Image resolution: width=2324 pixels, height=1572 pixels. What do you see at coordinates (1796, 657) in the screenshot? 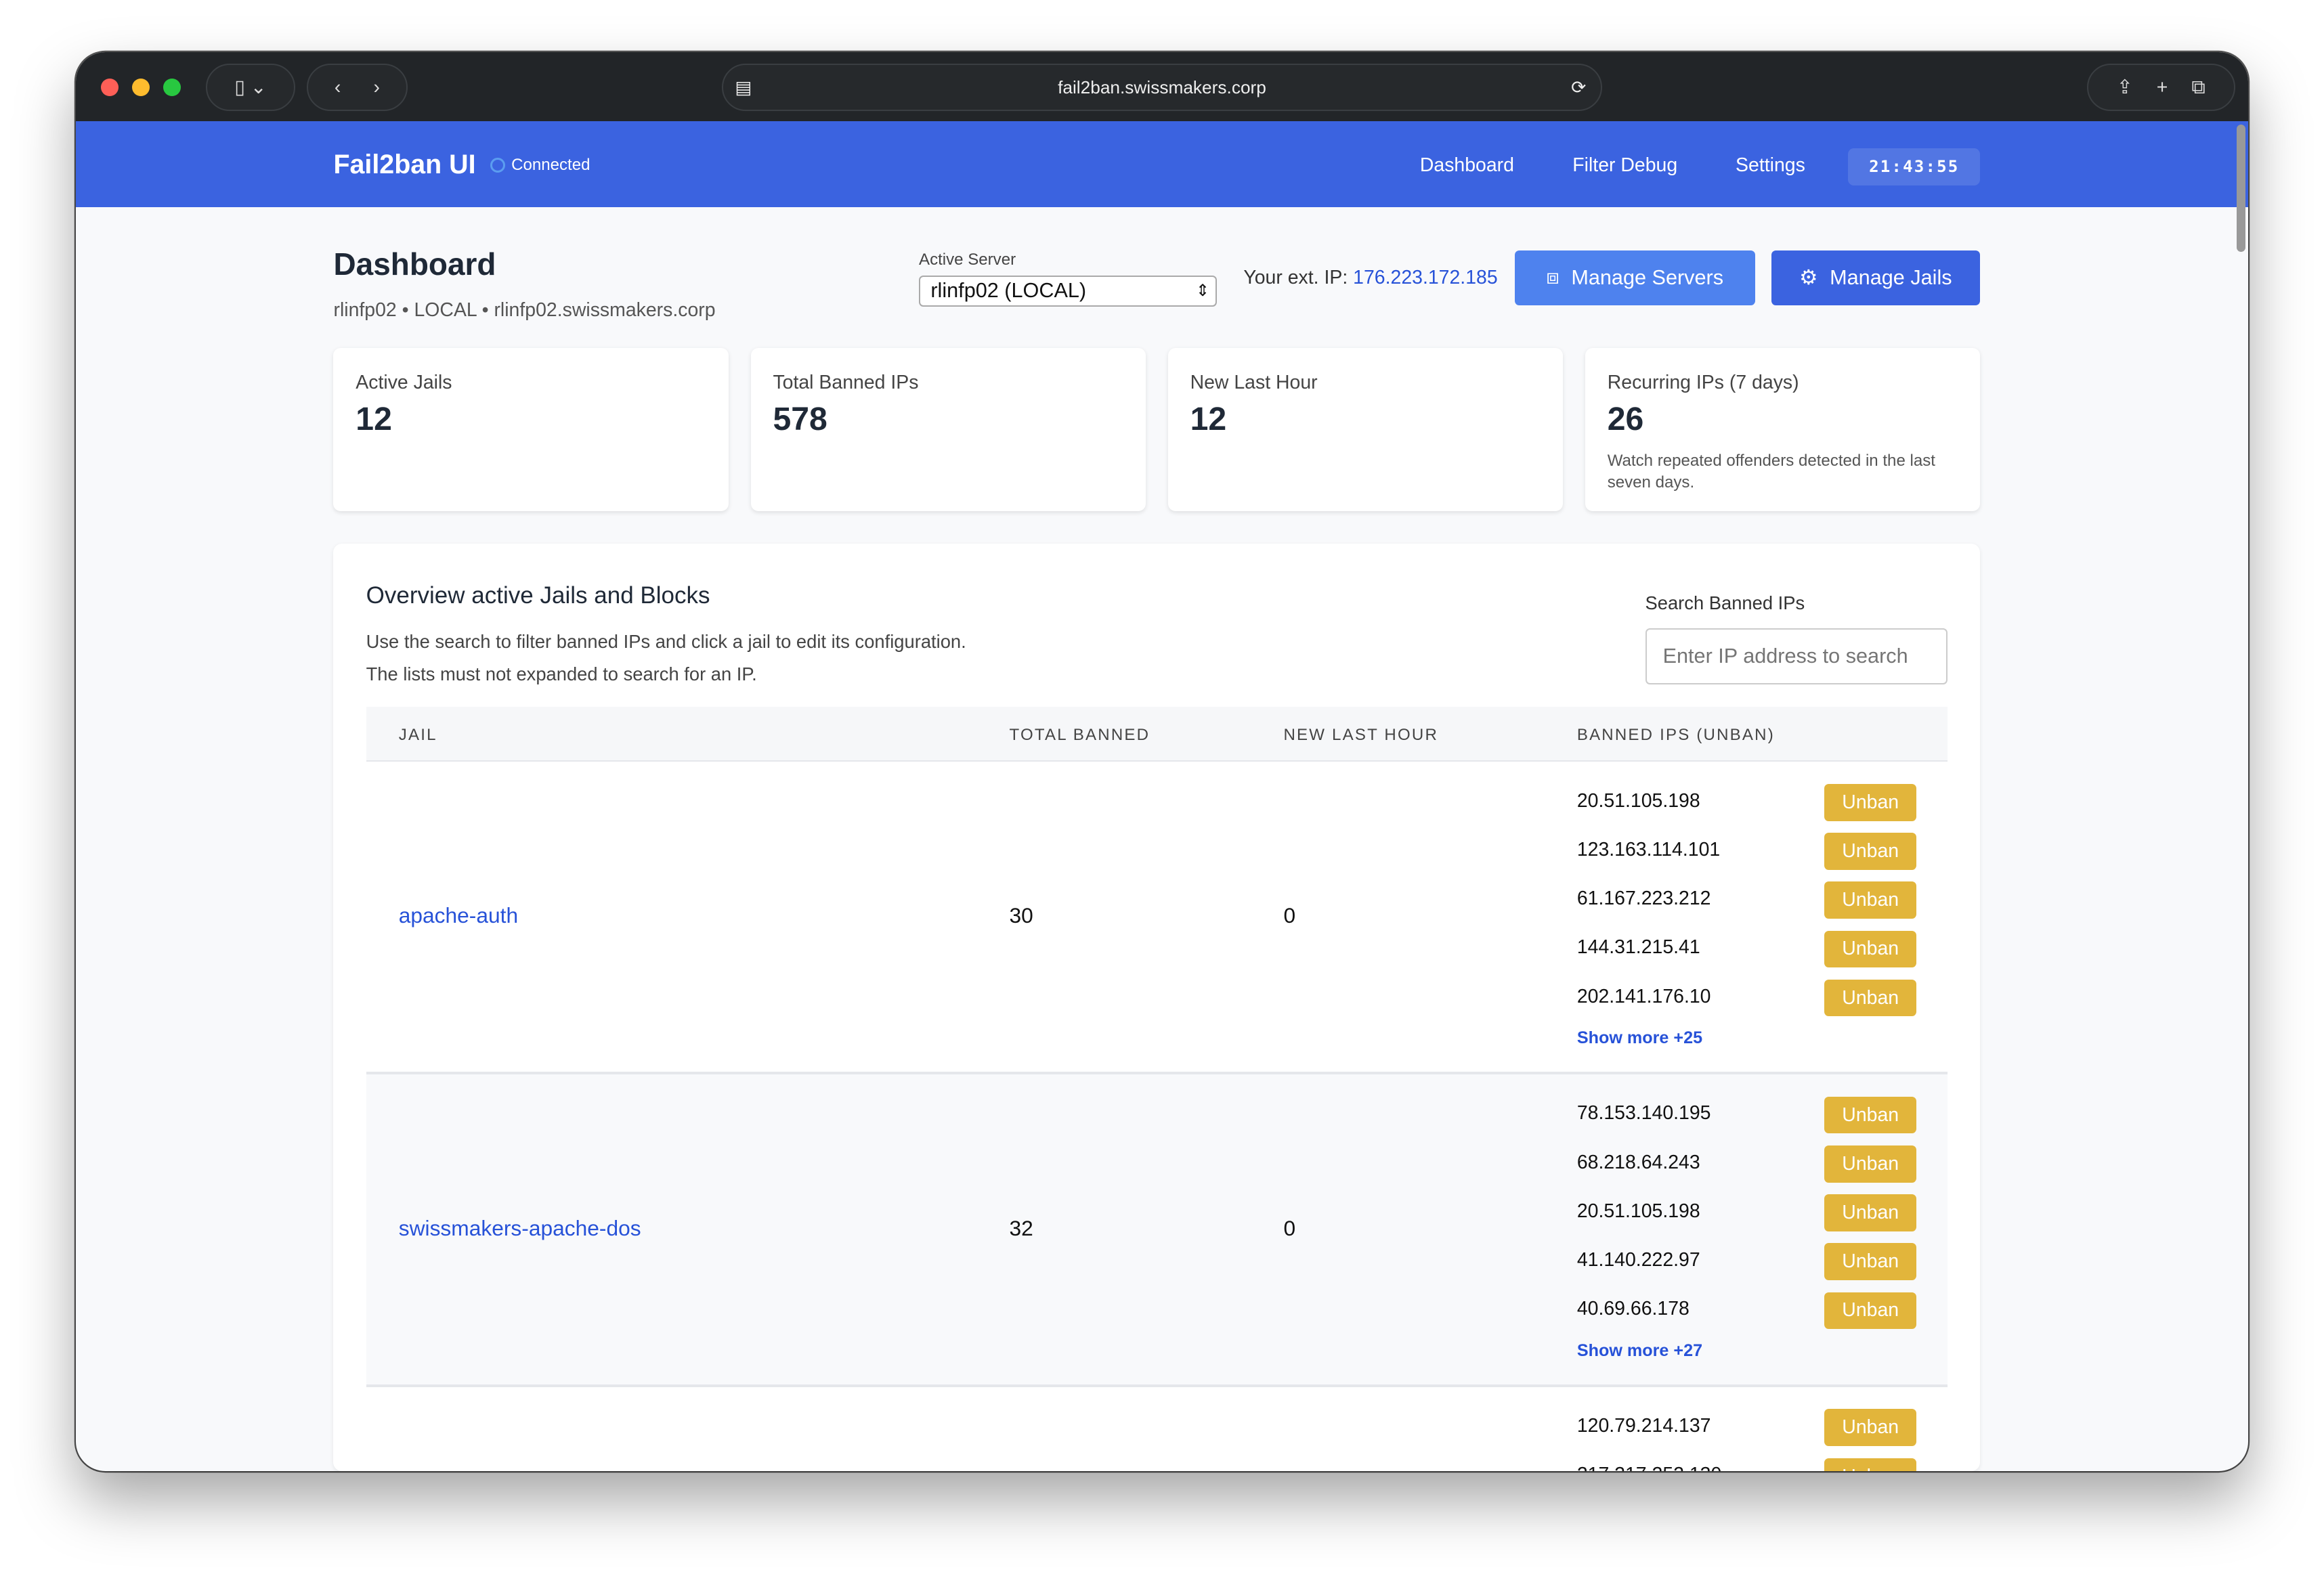
I see `search-input` at bounding box center [1796, 657].